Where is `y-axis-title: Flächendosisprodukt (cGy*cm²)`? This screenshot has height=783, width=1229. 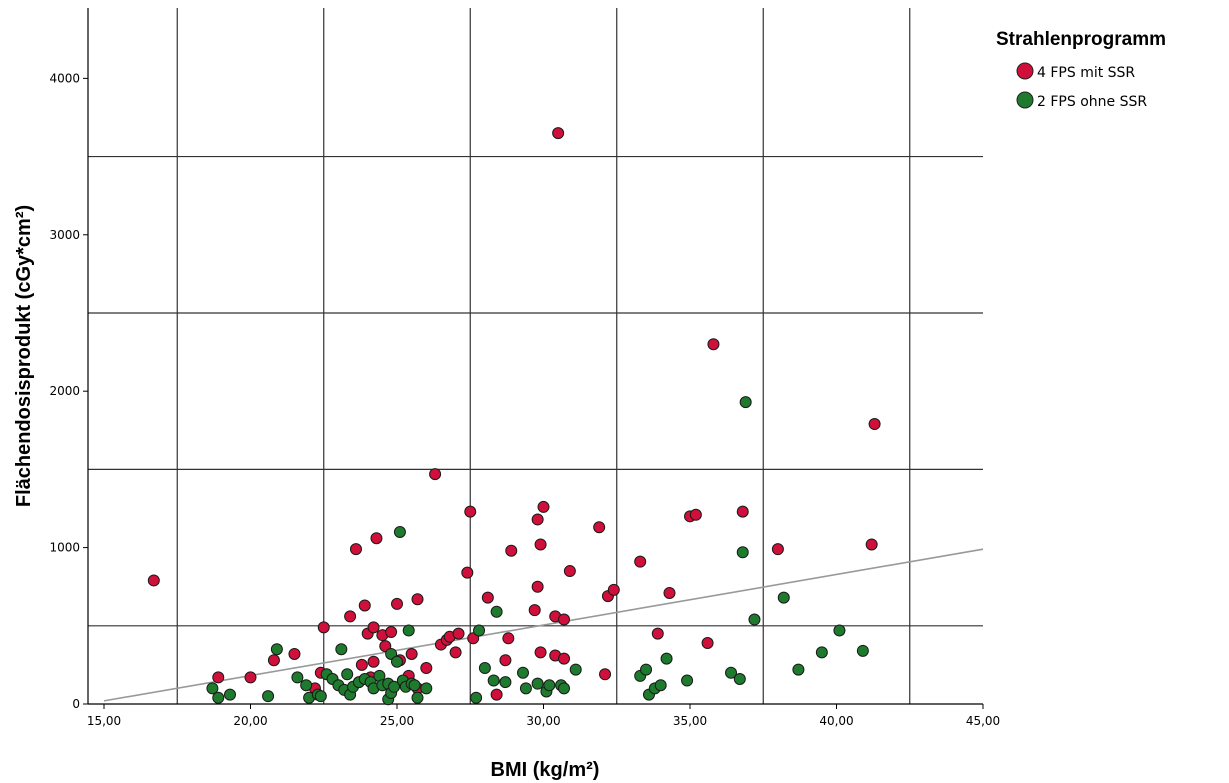 y-axis-title: Flächendosisprodukt (cGy*cm²) is located at coordinates (24, 356).